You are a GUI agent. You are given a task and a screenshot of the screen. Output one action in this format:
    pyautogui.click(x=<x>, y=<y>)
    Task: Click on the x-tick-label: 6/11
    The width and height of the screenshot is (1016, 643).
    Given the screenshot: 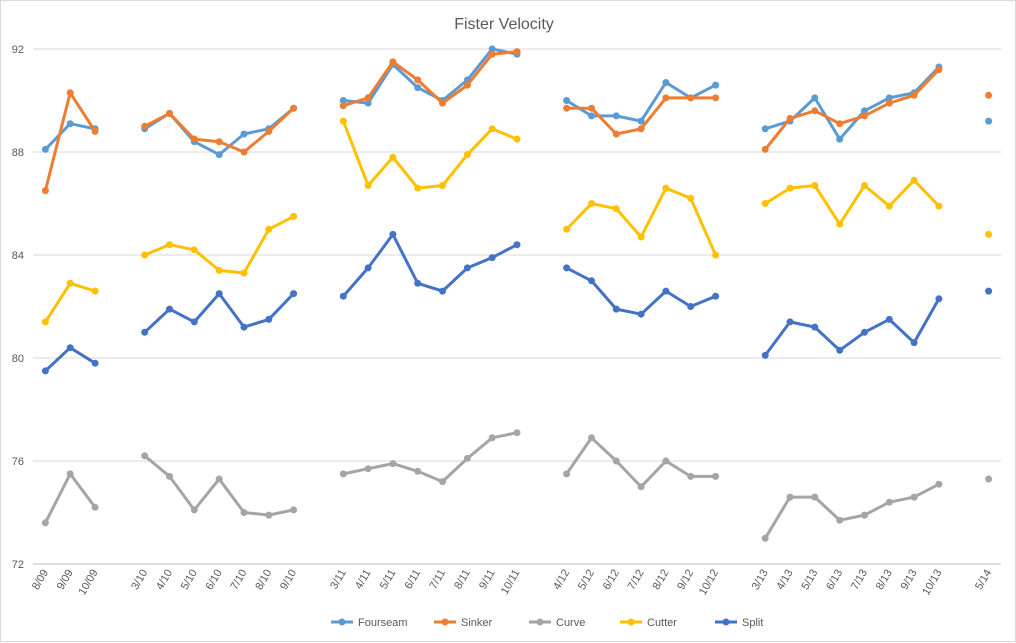 What is the action you would take?
    pyautogui.click(x=413, y=580)
    